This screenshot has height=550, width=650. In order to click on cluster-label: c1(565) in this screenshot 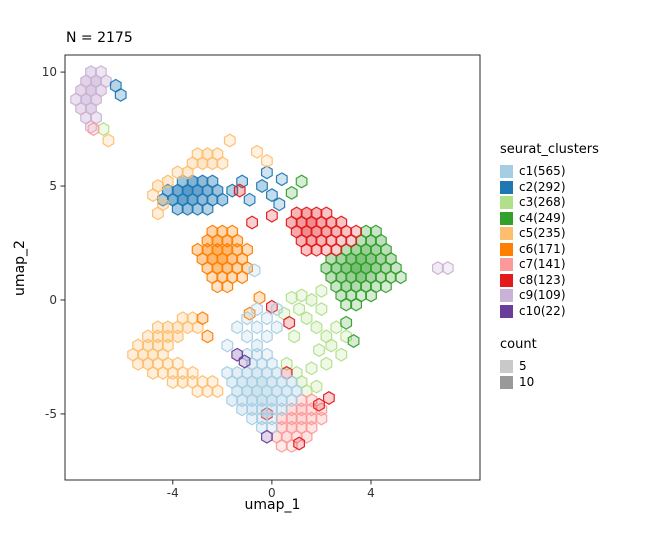, I will do `click(542, 171)`.